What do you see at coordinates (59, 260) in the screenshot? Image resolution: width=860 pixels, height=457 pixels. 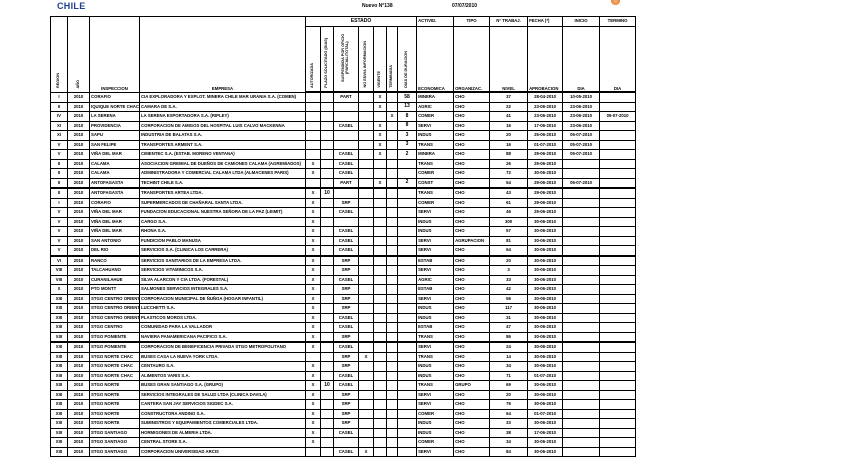 I see `cell-region: VI` at bounding box center [59, 260].